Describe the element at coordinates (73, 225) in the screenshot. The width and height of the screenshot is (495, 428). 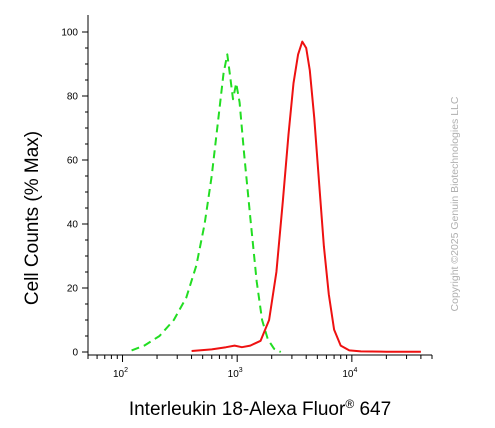
I see `y-tick-label: 40` at that location.